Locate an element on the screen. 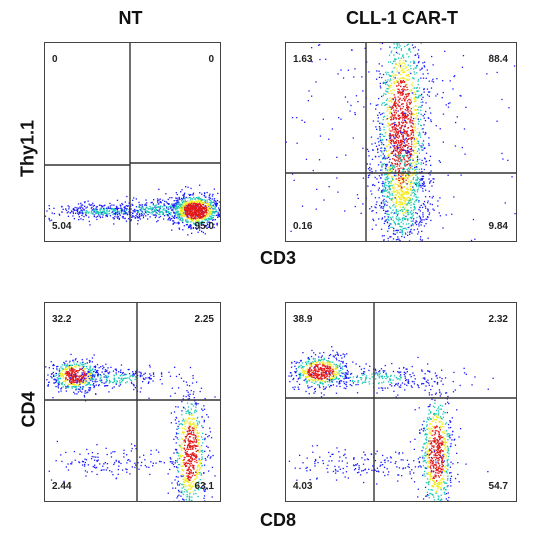 The height and width of the screenshot is (548, 545). quadrant-lower-left: 0.16 is located at coordinates (303, 226).